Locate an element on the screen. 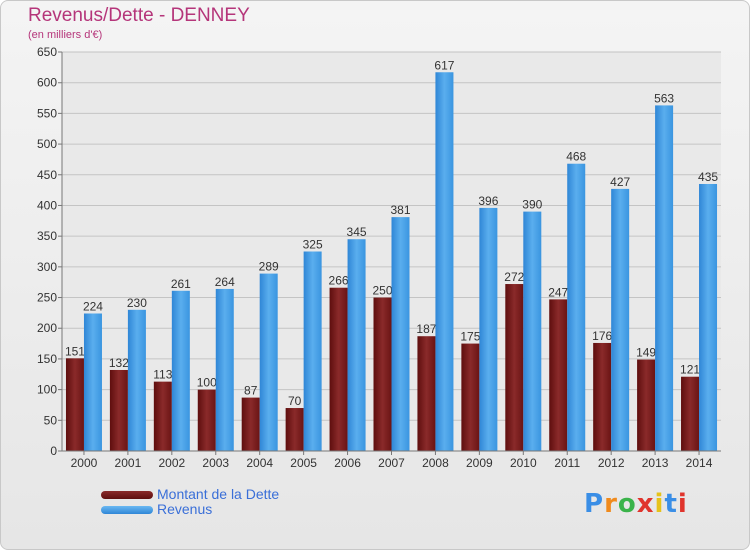  x-tick-label: 2007 is located at coordinates (391, 463).